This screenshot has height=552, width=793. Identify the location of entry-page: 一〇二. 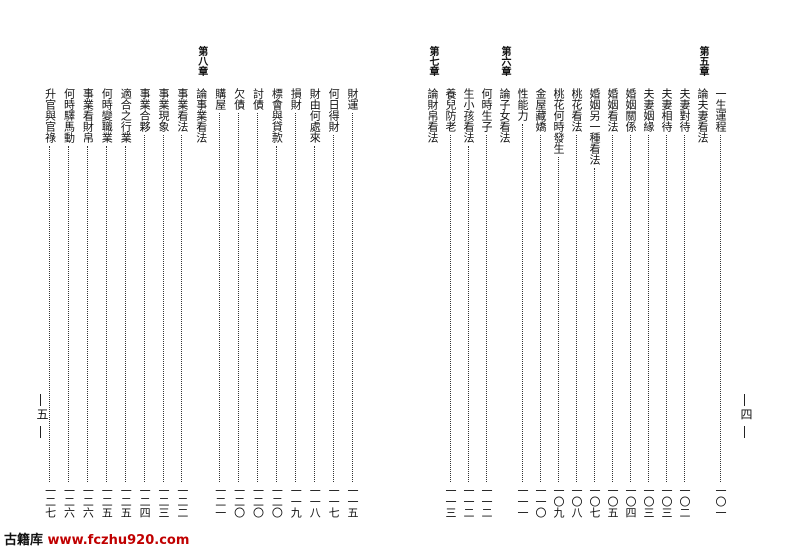
(684, 501).